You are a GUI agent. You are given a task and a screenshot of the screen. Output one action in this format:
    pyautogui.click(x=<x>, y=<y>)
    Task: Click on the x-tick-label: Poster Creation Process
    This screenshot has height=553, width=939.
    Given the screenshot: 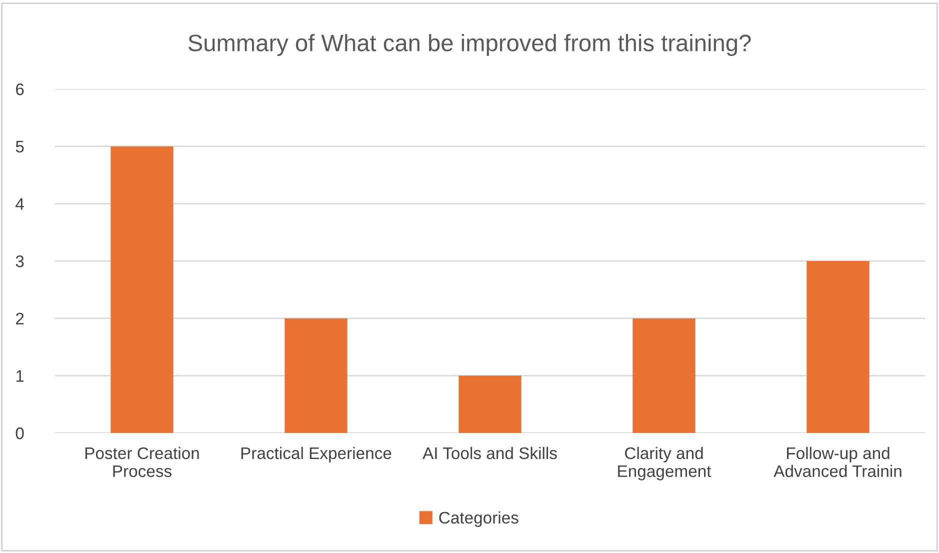 What is the action you would take?
    pyautogui.click(x=142, y=462)
    